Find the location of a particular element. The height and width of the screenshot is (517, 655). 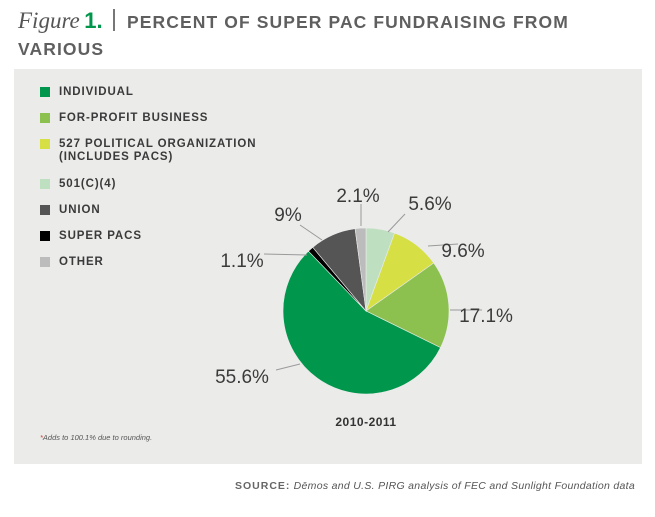

footnote-text: Adds to 100.1% due to rounding. is located at coordinates (97, 437).